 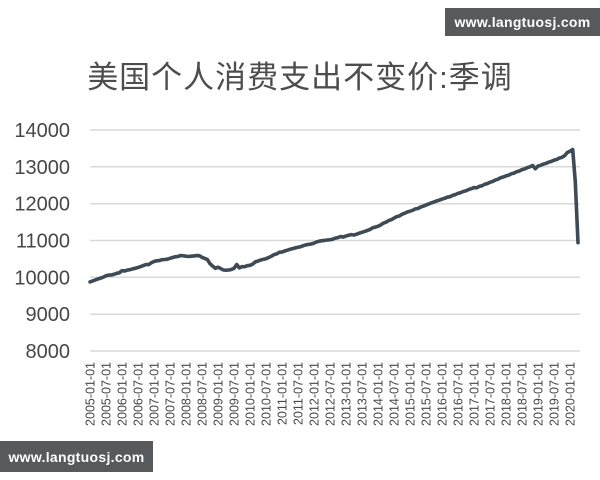 What do you see at coordinates (378, 394) in the screenshot?
I see `x-tick-label: 2014-01-01` at bounding box center [378, 394].